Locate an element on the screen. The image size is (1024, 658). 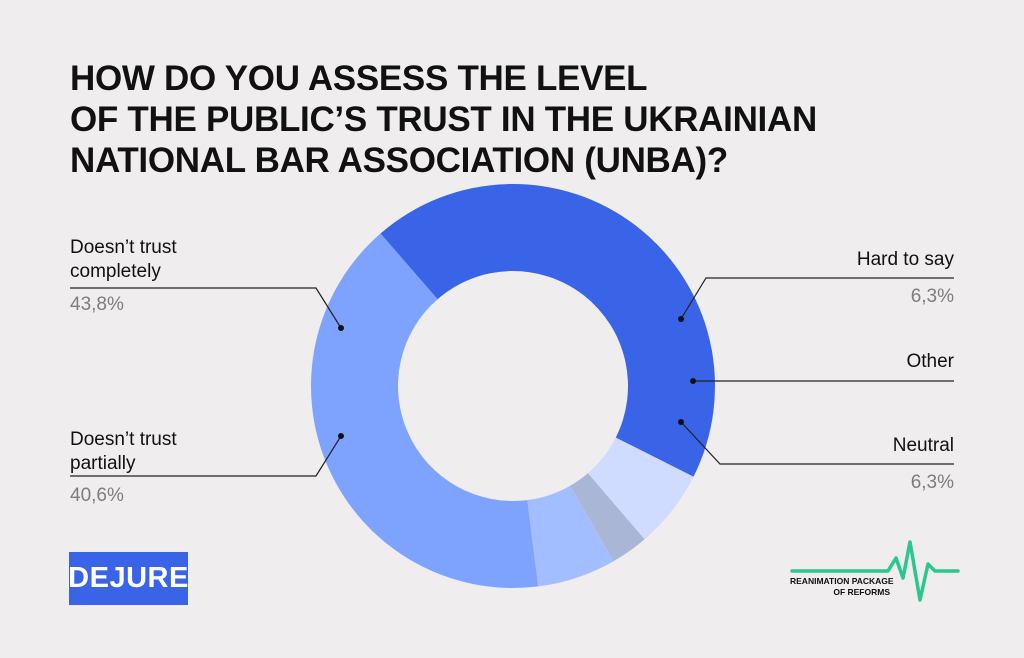
label-doesnt-trust-completely: Doesn’t trust completely is located at coordinates (123, 260).